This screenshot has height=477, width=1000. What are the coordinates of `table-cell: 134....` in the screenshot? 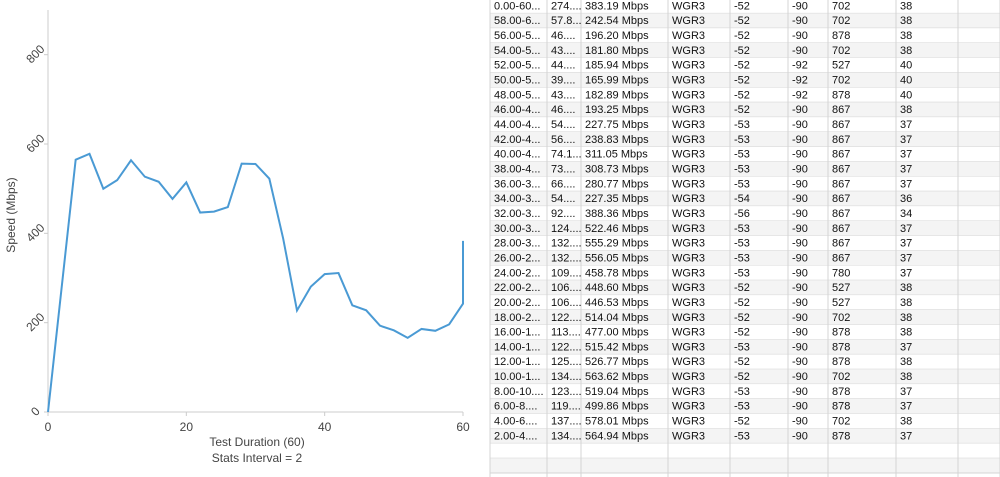 It's located at (566, 436).